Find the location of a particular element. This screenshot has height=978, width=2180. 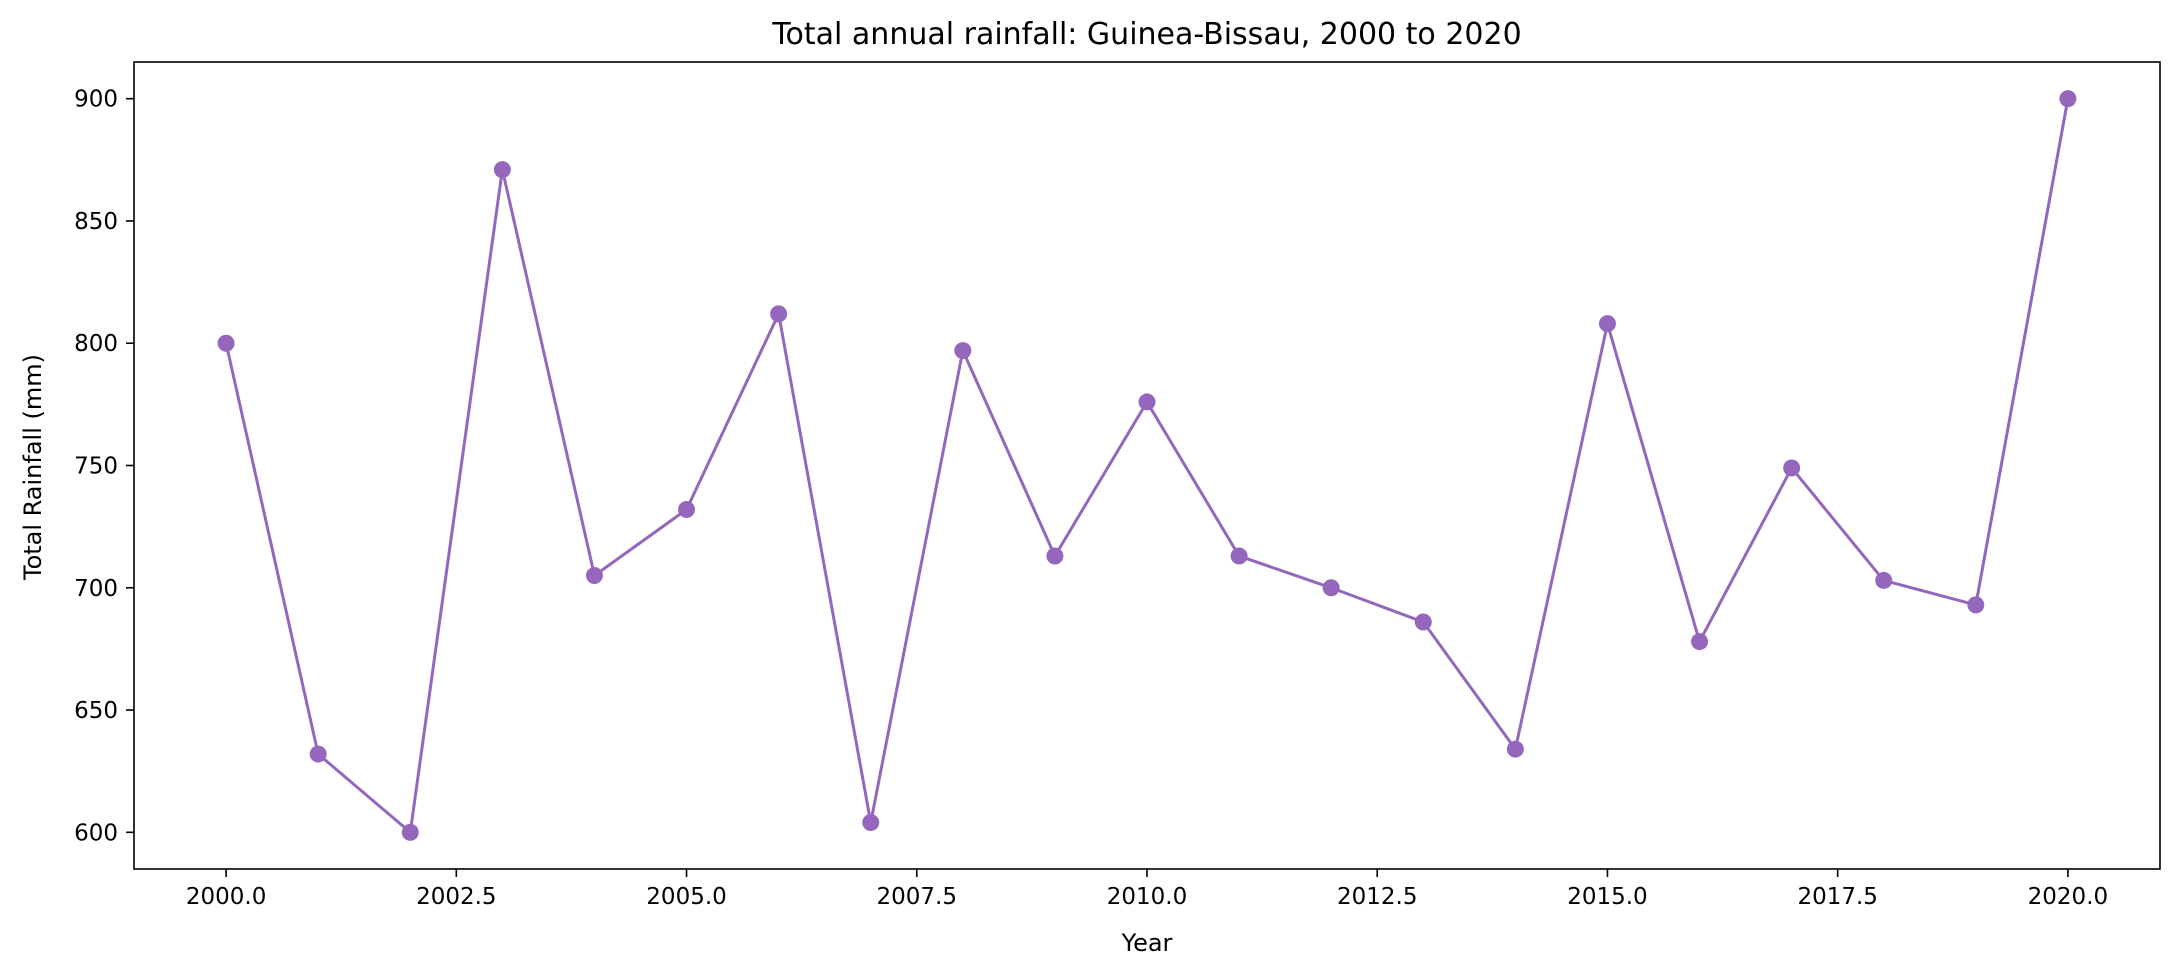

x-tick-label: 2002.5 is located at coordinates (456, 897).